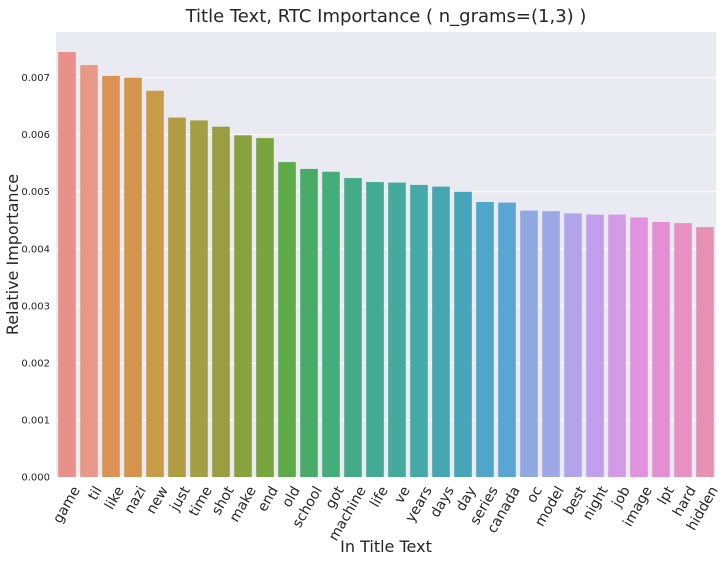  What do you see at coordinates (67, 264) in the screenshot?
I see `bar-game` at bounding box center [67, 264].